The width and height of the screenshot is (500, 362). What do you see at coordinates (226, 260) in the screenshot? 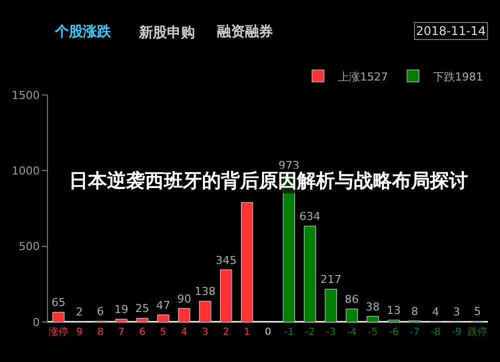
I see `data-label: 345` at bounding box center [226, 260].